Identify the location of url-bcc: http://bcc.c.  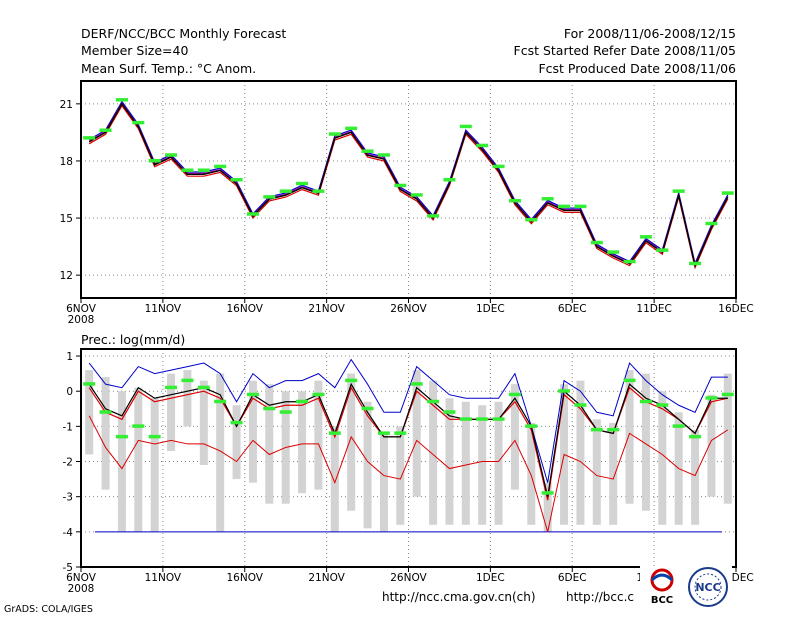
(600, 597).